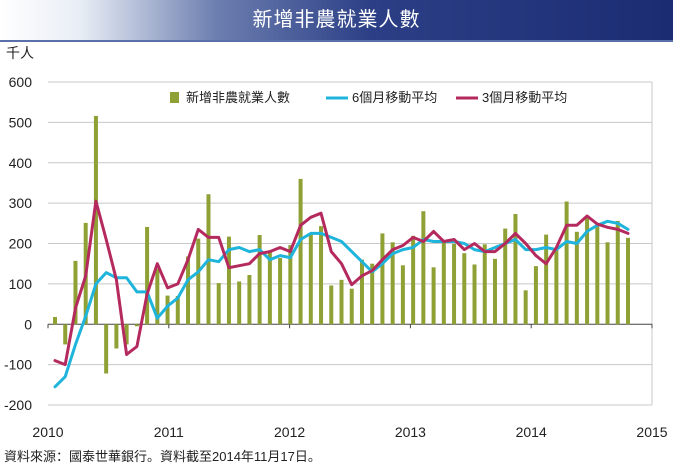  What do you see at coordinates (394, 97) in the screenshot?
I see `legend-label-ma6: 6個月移動平均` at bounding box center [394, 97].